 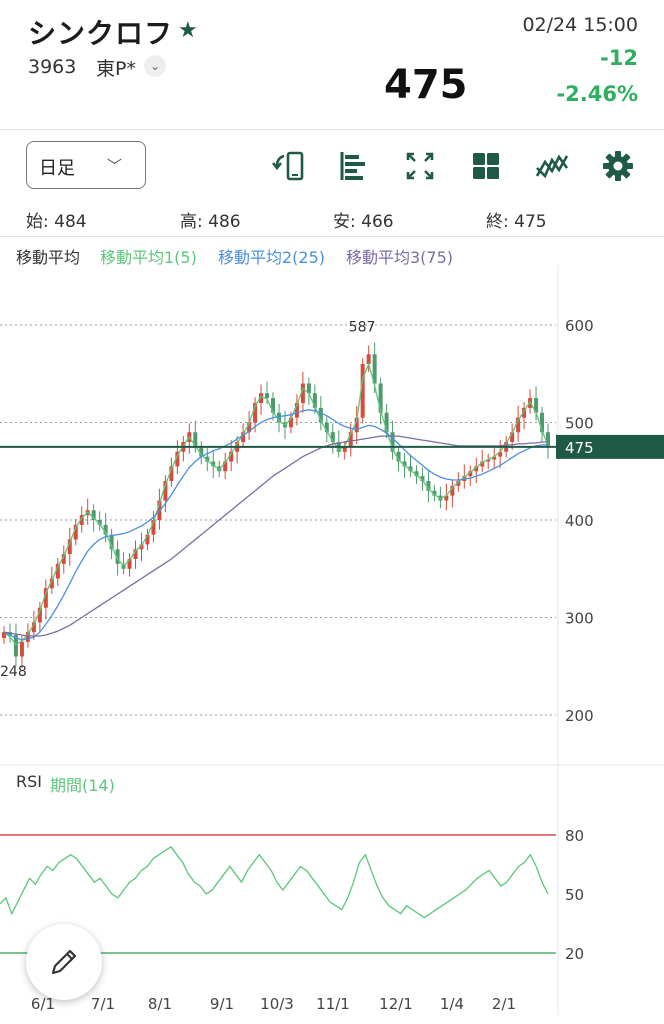 What do you see at coordinates (333, 1004) in the screenshot?
I see `x-tick-label: 11/1` at bounding box center [333, 1004].